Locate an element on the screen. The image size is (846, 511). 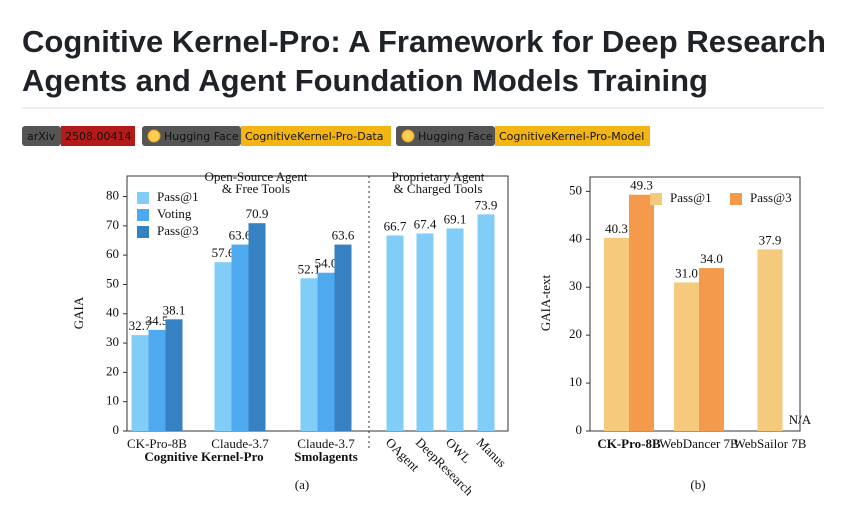
badge-value: CognitiveKernel-Pro-Data is located at coordinates (314, 136).